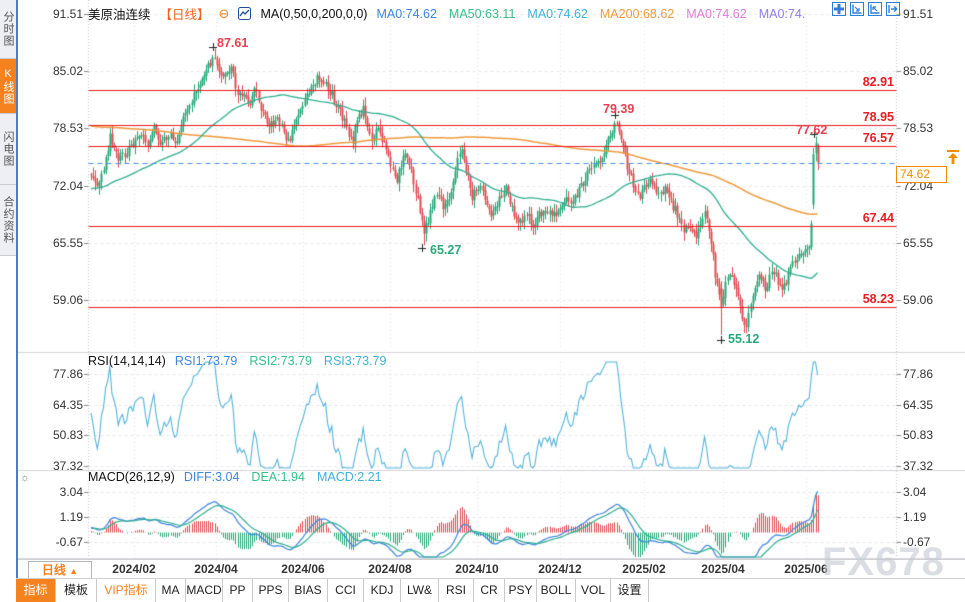 The width and height of the screenshot is (965, 602). I want to click on collapse-icon: ⊖, so click(224, 13).